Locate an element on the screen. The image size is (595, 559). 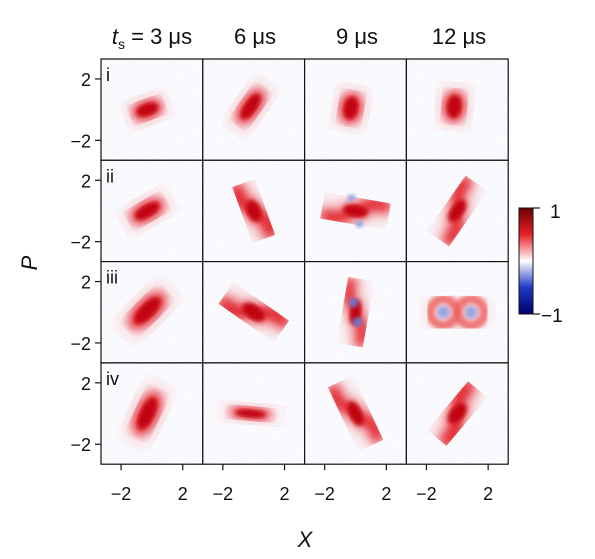
row-label: iii is located at coordinates (112, 278).